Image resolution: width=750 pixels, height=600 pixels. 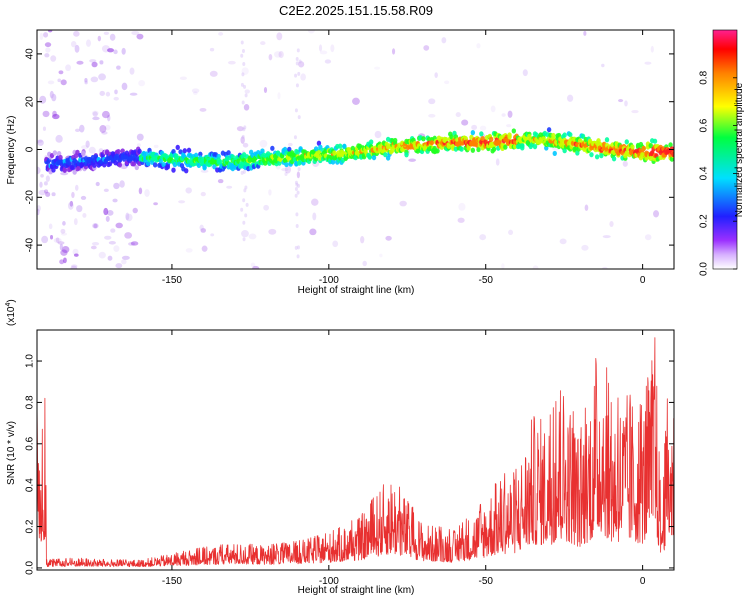 I want to click on snr-y-multiplier-base: (x10, so click(x=11, y=316).